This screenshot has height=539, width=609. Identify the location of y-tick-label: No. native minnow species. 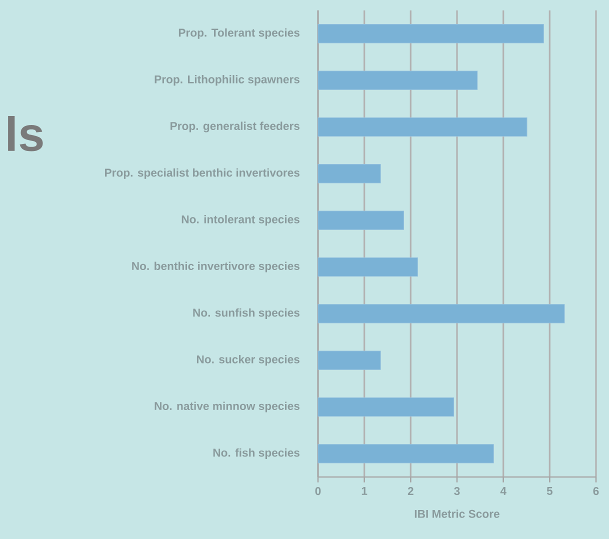
(227, 407).